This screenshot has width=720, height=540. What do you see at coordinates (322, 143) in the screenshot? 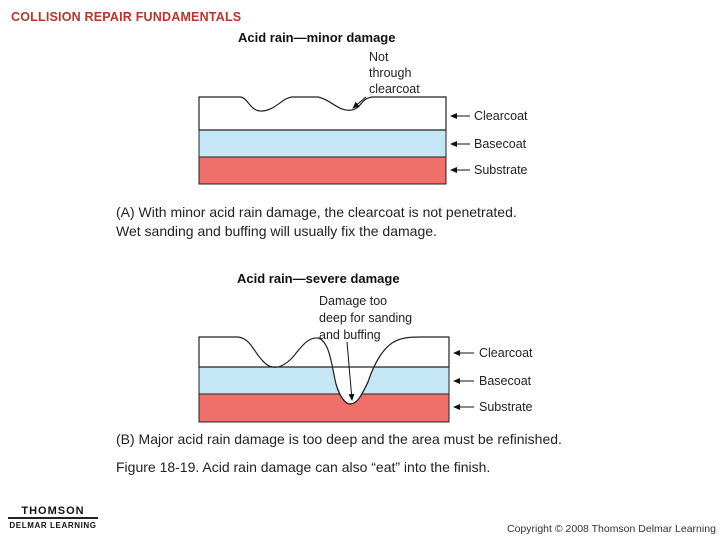
I see `panel-a-basecoat-layer` at bounding box center [322, 143].